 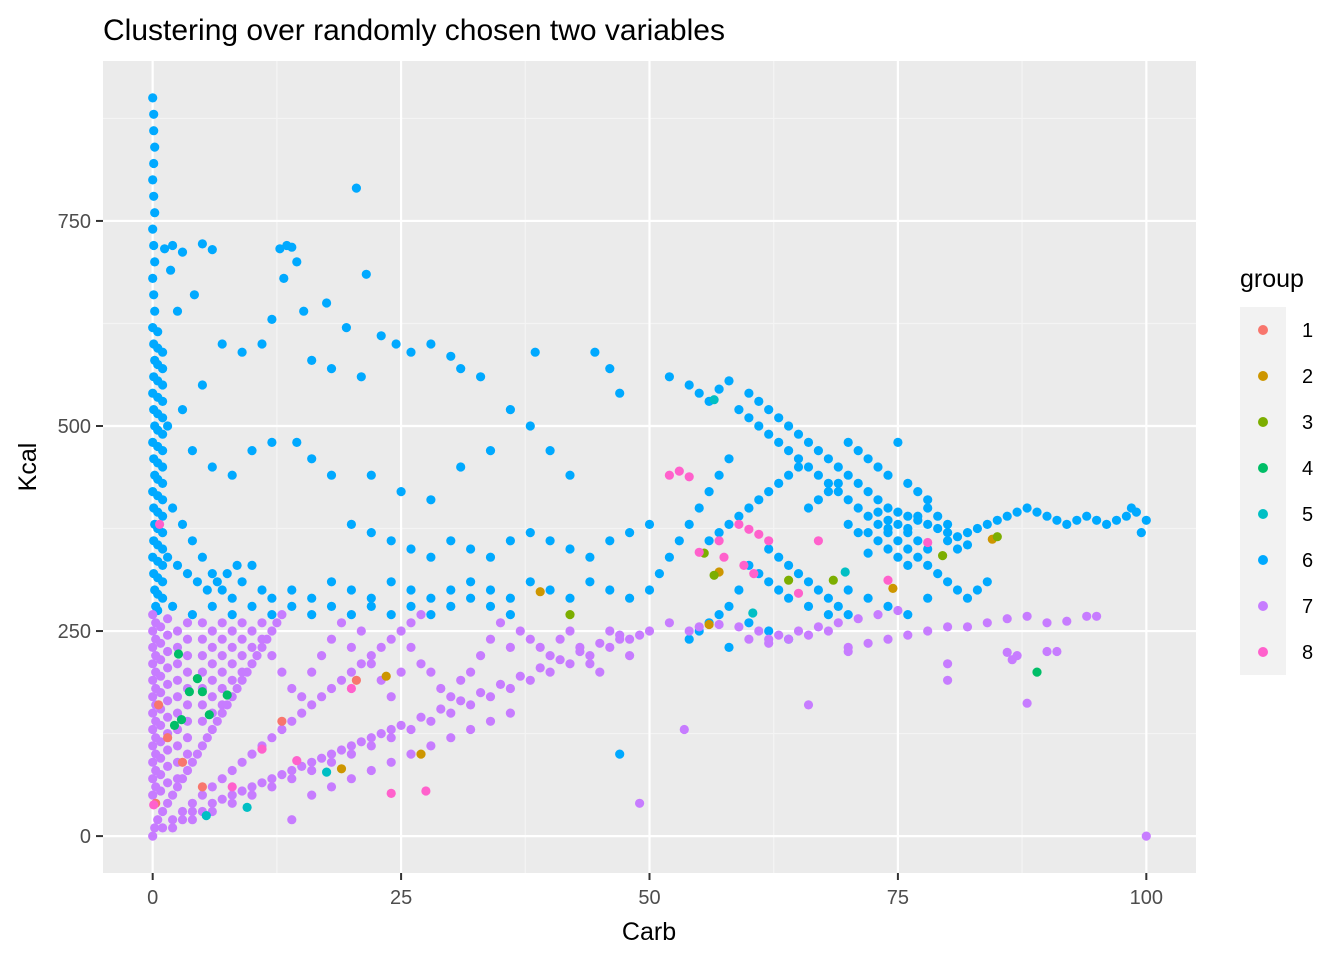 What do you see at coordinates (80, 529) in the screenshot?
I see `y-axis: 0 250 500 750` at bounding box center [80, 529].